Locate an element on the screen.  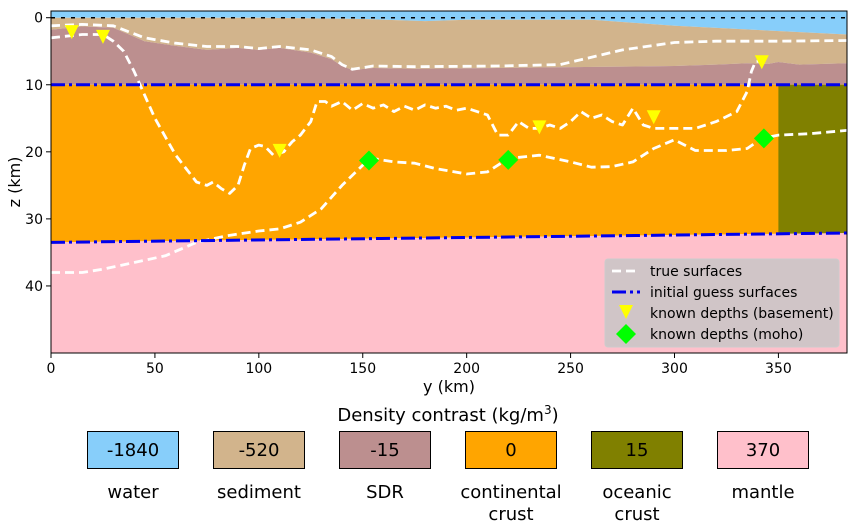
legend-label: known depths (moho) is located at coordinates (726, 335).